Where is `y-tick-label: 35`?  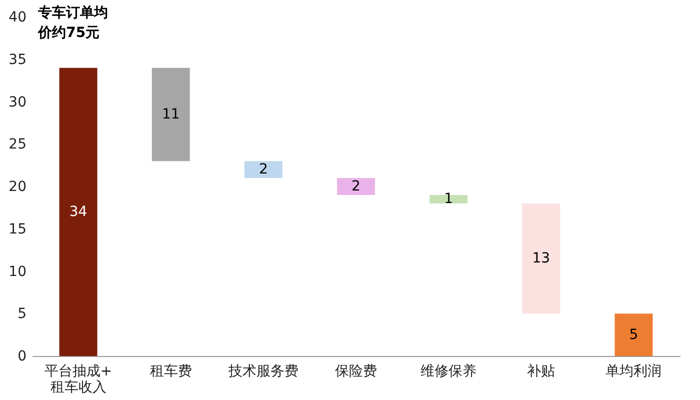 y-tick-label: 35 is located at coordinates (17, 60).